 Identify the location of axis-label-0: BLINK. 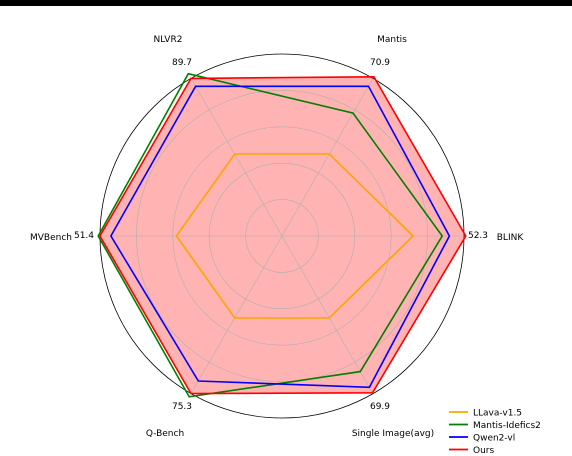
(511, 238).